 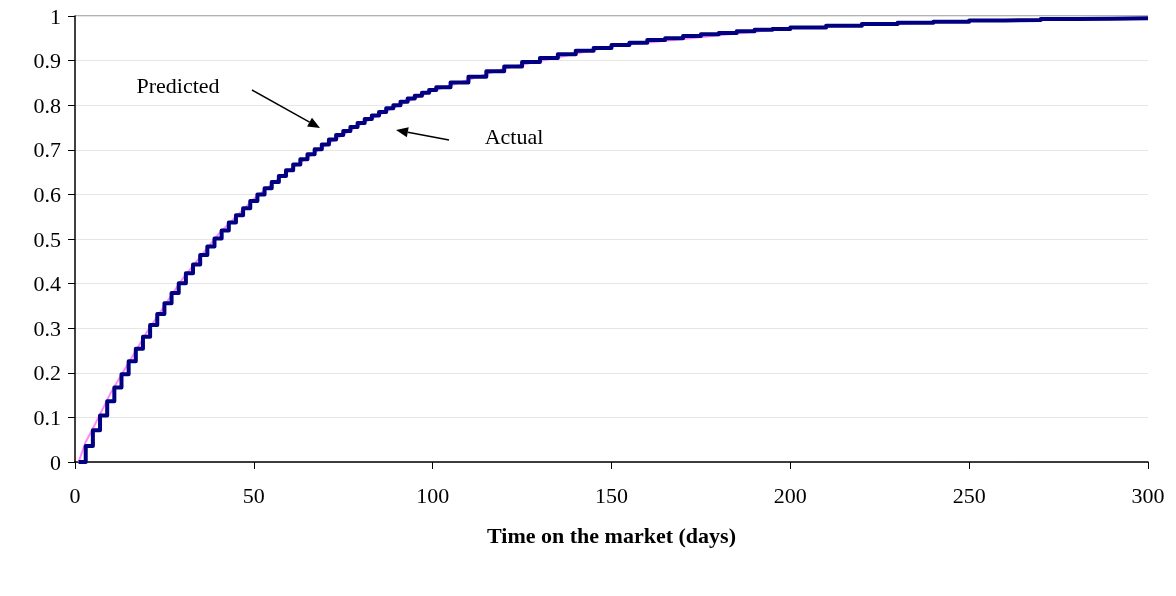 What do you see at coordinates (790, 495) in the screenshot?
I see `x-tick-label: 200` at bounding box center [790, 495].